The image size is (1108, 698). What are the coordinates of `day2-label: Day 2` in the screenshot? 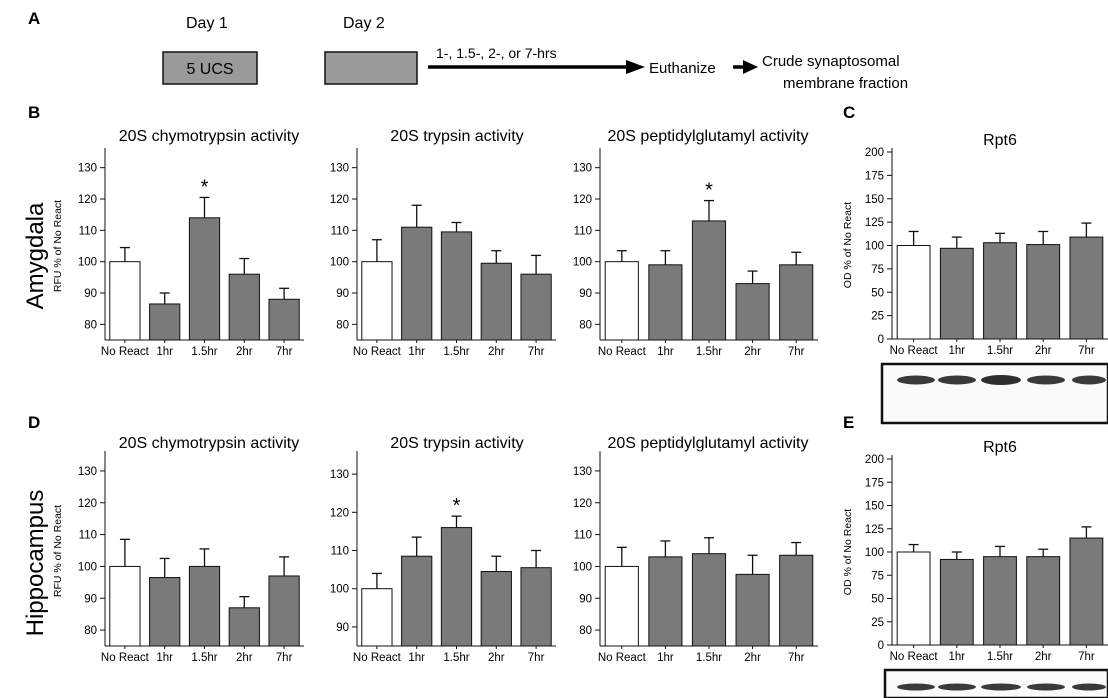 It's located at (364, 23).